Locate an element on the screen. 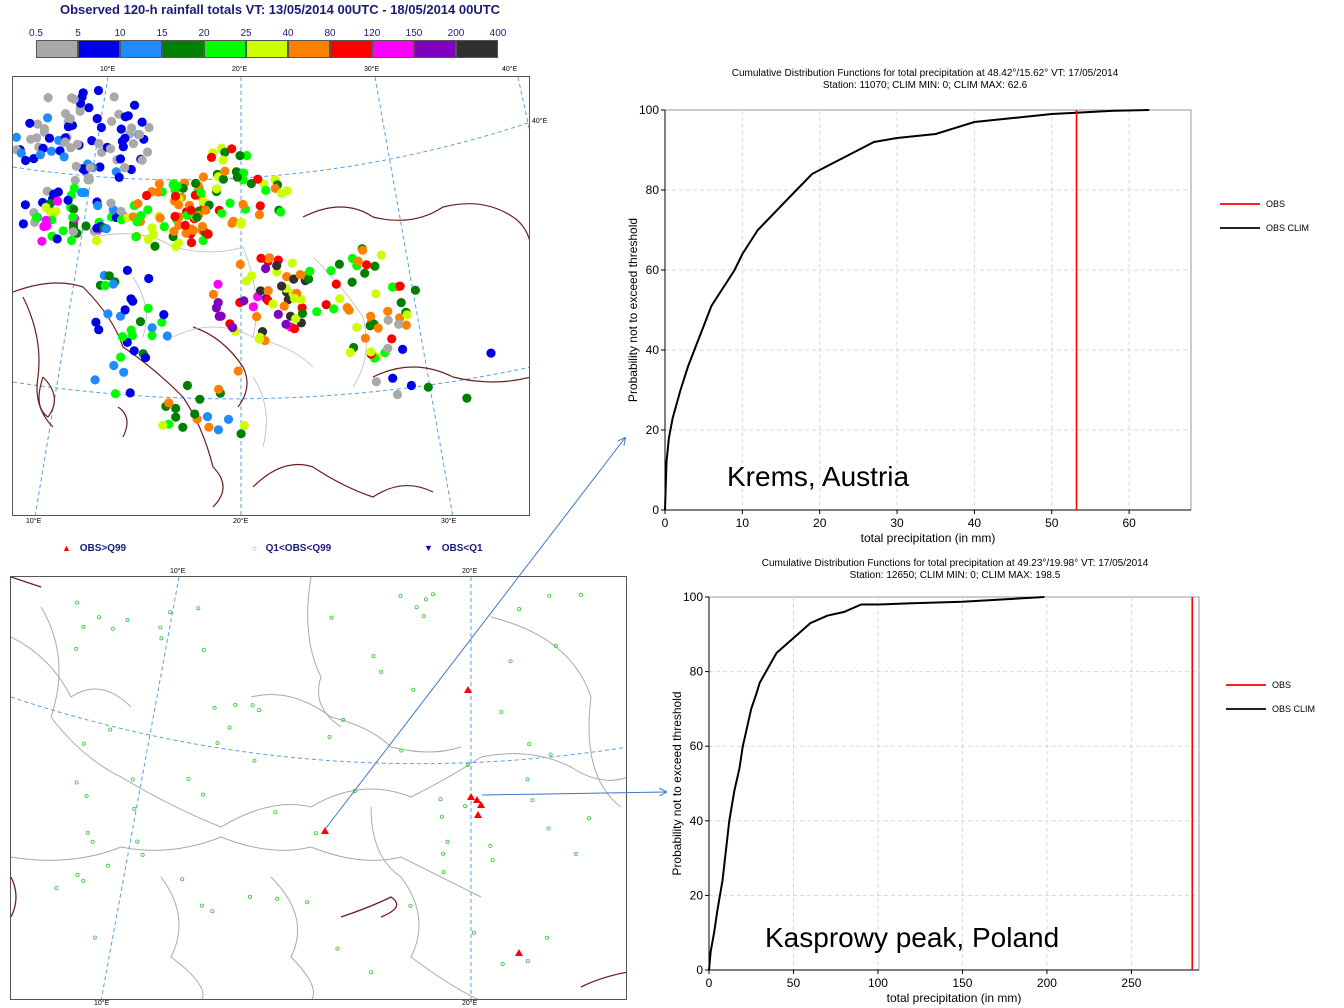  top-lon-label-bottom-10: 10°E is located at coordinates (34, 521).